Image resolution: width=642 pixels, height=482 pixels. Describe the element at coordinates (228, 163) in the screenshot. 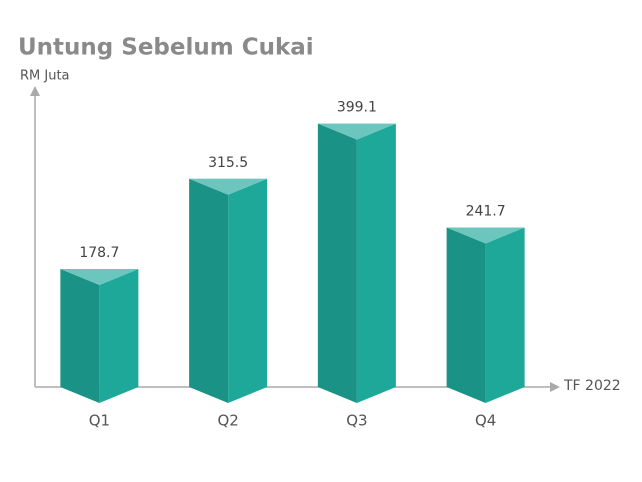

I see `value-label: 315.5` at that location.